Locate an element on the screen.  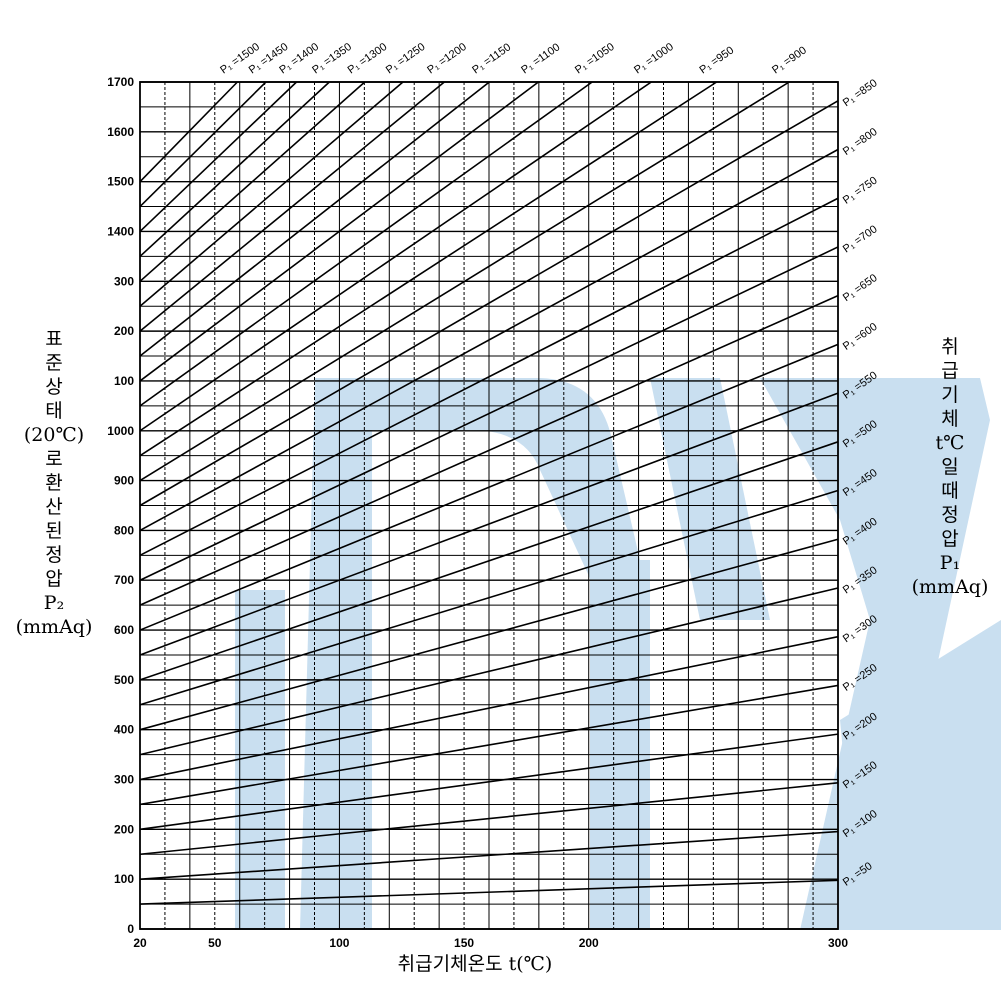
y-tick-label: 0 is located at coordinates (130, 929).